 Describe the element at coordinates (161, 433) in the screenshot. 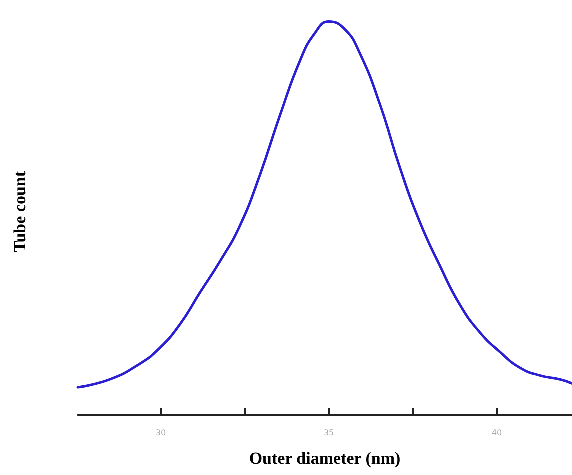

I see `x-tick-label: 30` at that location.